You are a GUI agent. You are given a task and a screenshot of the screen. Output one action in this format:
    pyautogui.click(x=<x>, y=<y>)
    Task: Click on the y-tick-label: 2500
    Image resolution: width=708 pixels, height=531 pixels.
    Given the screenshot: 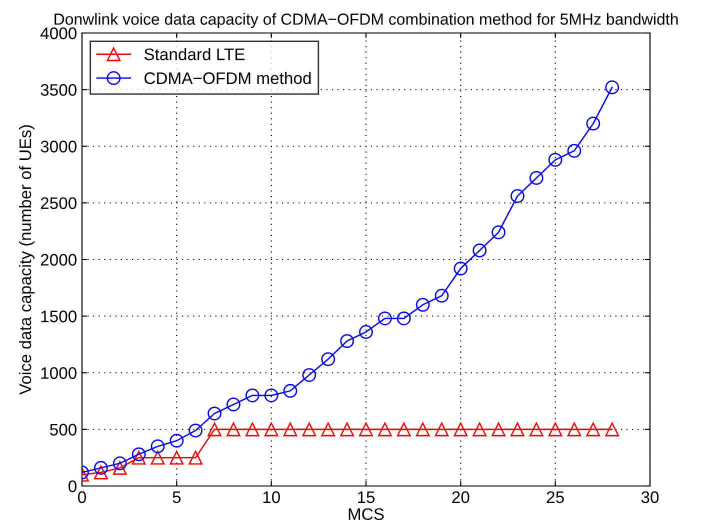 What is the action you would take?
    pyautogui.click(x=58, y=203)
    